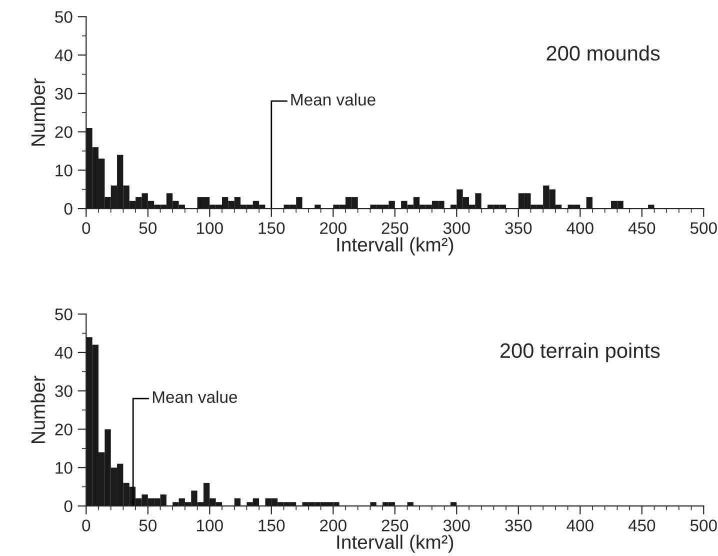  I want to click on annotation: 200 mounds, so click(603, 53).